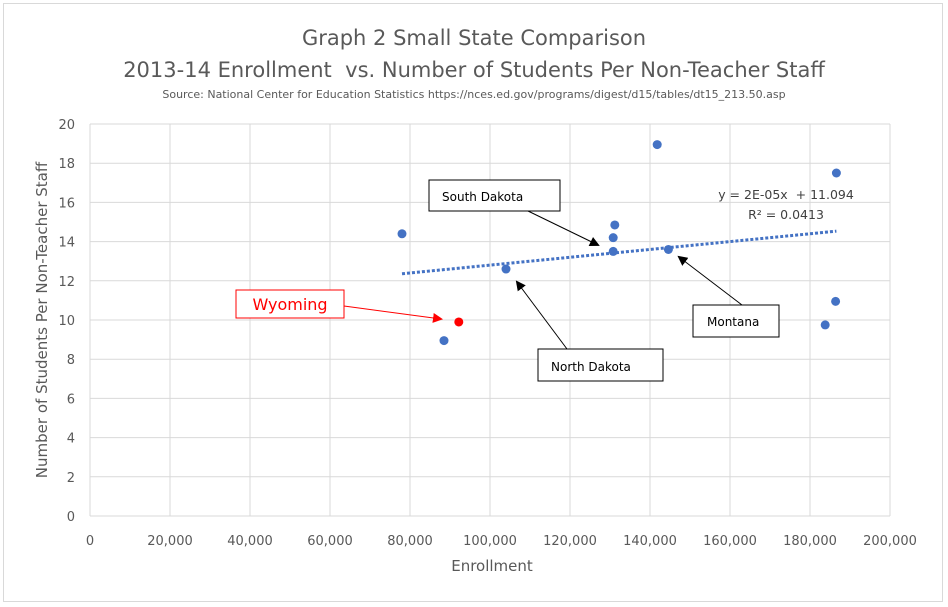 The height and width of the screenshot is (607, 948). Describe the element at coordinates (66, 203) in the screenshot. I see `y-tick-label: 16` at that location.